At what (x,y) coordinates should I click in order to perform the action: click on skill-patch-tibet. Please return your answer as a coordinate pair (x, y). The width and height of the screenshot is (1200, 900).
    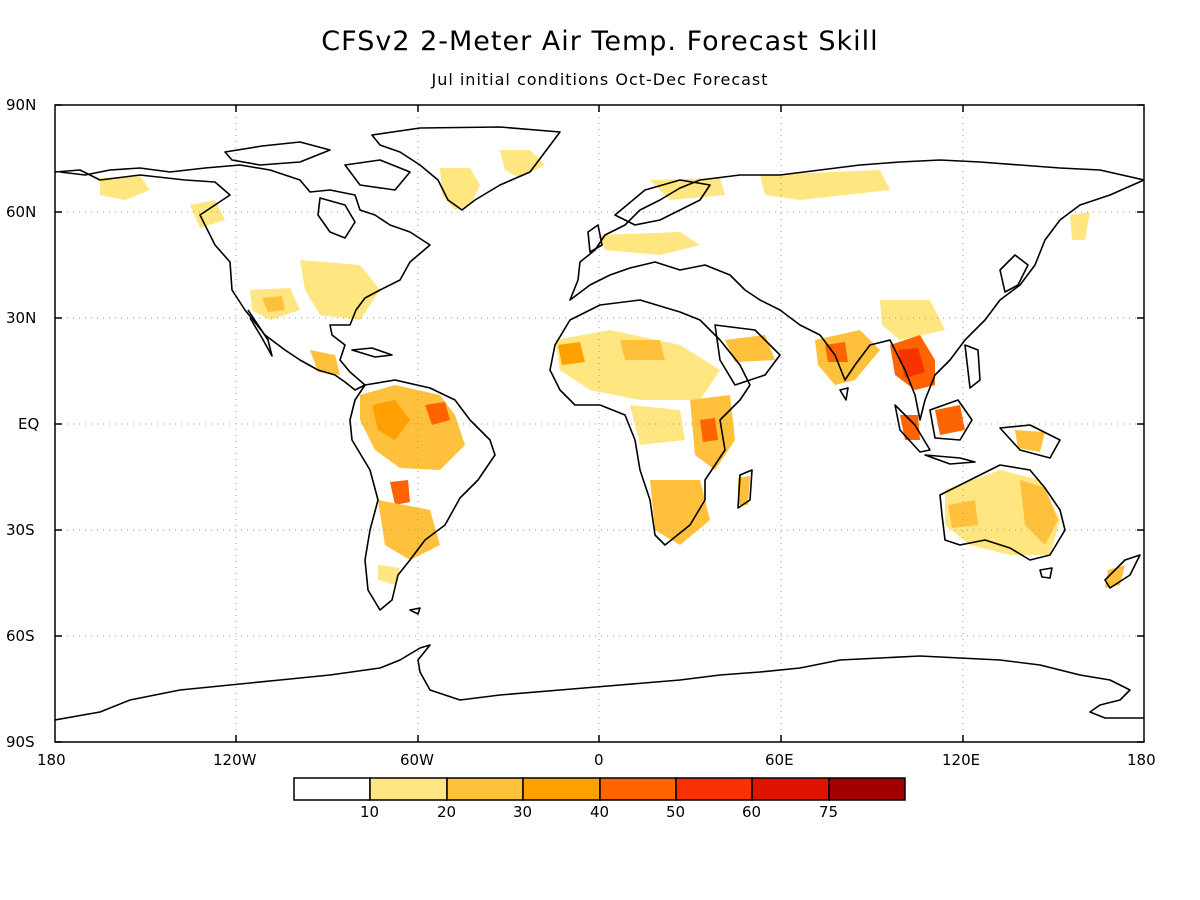
    Looking at the image, I should click on (912, 320).